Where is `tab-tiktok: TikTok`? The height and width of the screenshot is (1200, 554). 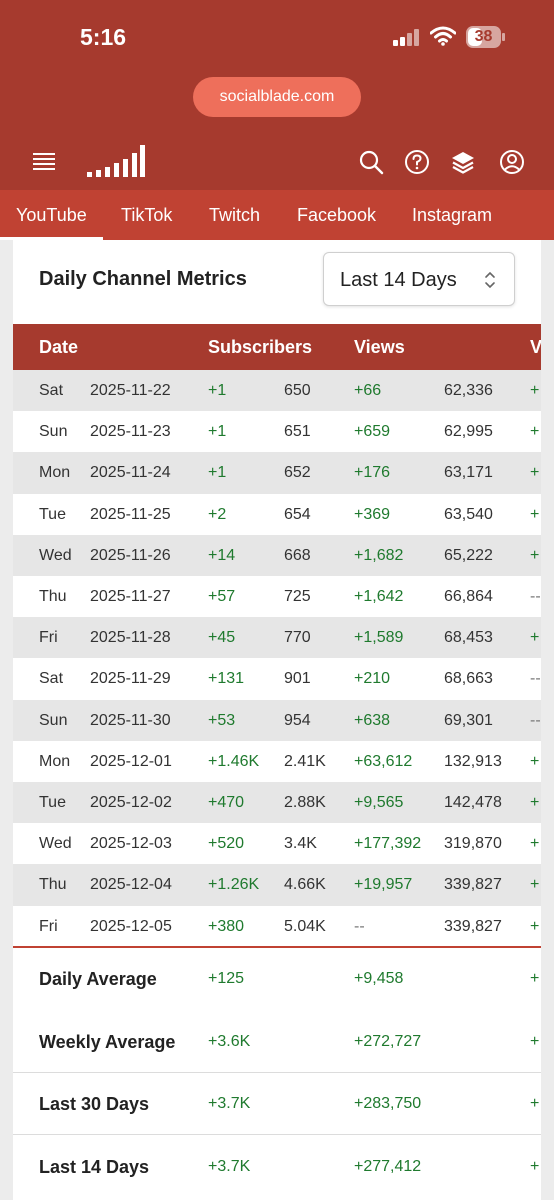
tab-tiktok: TikTok is located at coordinates (147, 215).